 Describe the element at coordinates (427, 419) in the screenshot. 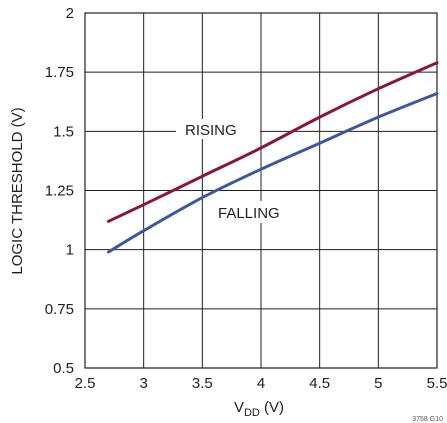

I see `figure-id: 3758 G10` at that location.